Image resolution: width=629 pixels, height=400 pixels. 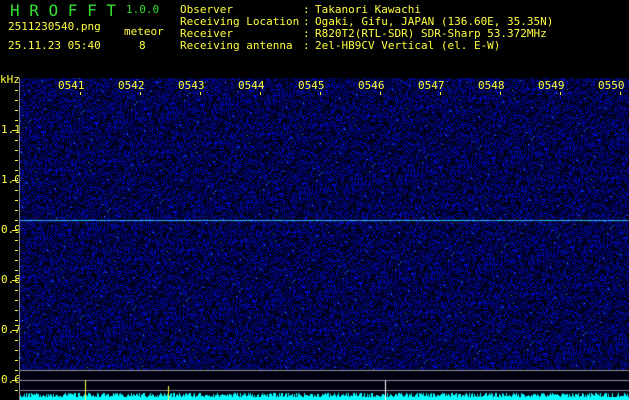 What do you see at coordinates (11, 279) in the screenshot?
I see `y-tick-label: 0.8` at bounding box center [11, 279].